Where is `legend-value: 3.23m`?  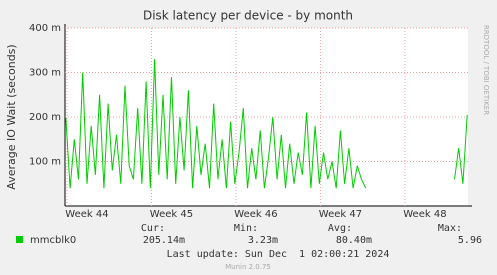
legend-value: 3.23m is located at coordinates (263, 240).